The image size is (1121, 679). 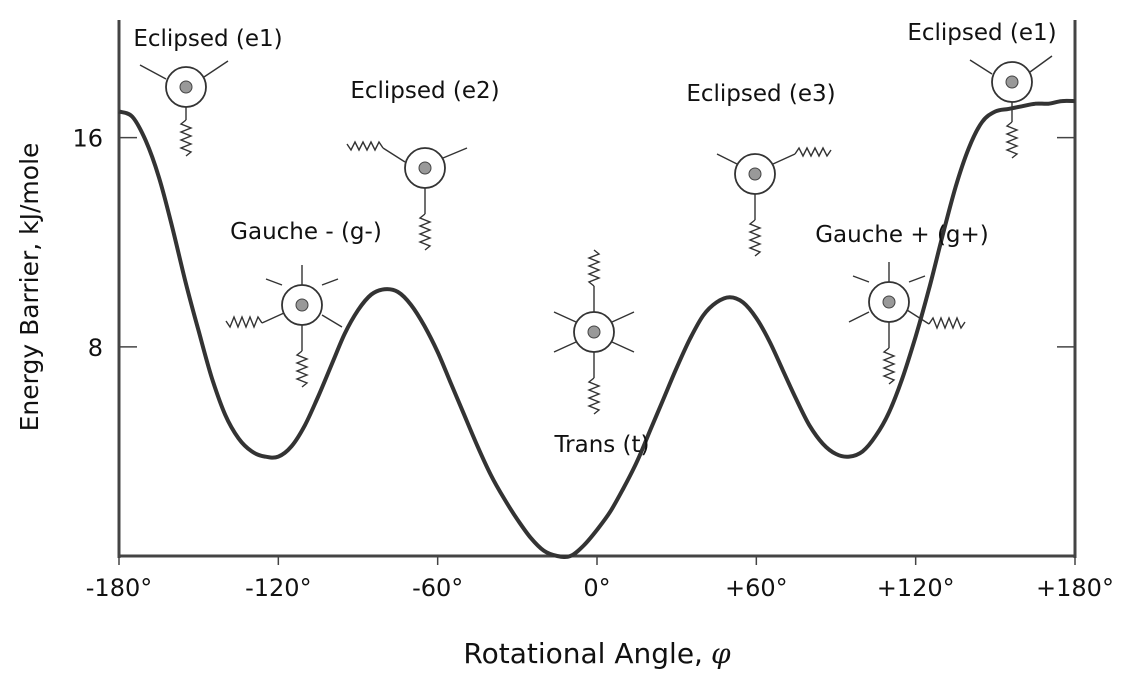 I want to click on newman-projection-gauche-minus-icon, so click(x=284, y=326).